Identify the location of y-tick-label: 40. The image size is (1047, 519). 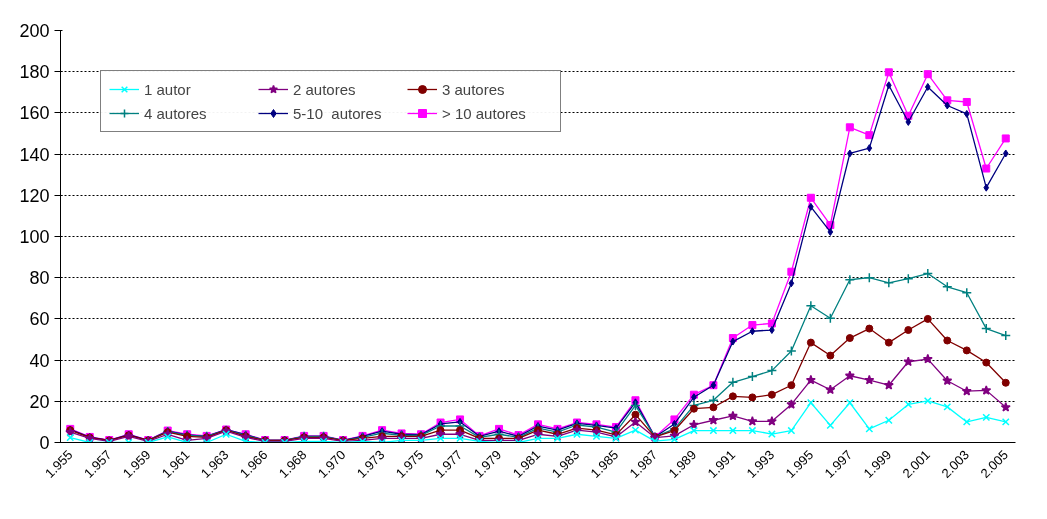
(39, 360).